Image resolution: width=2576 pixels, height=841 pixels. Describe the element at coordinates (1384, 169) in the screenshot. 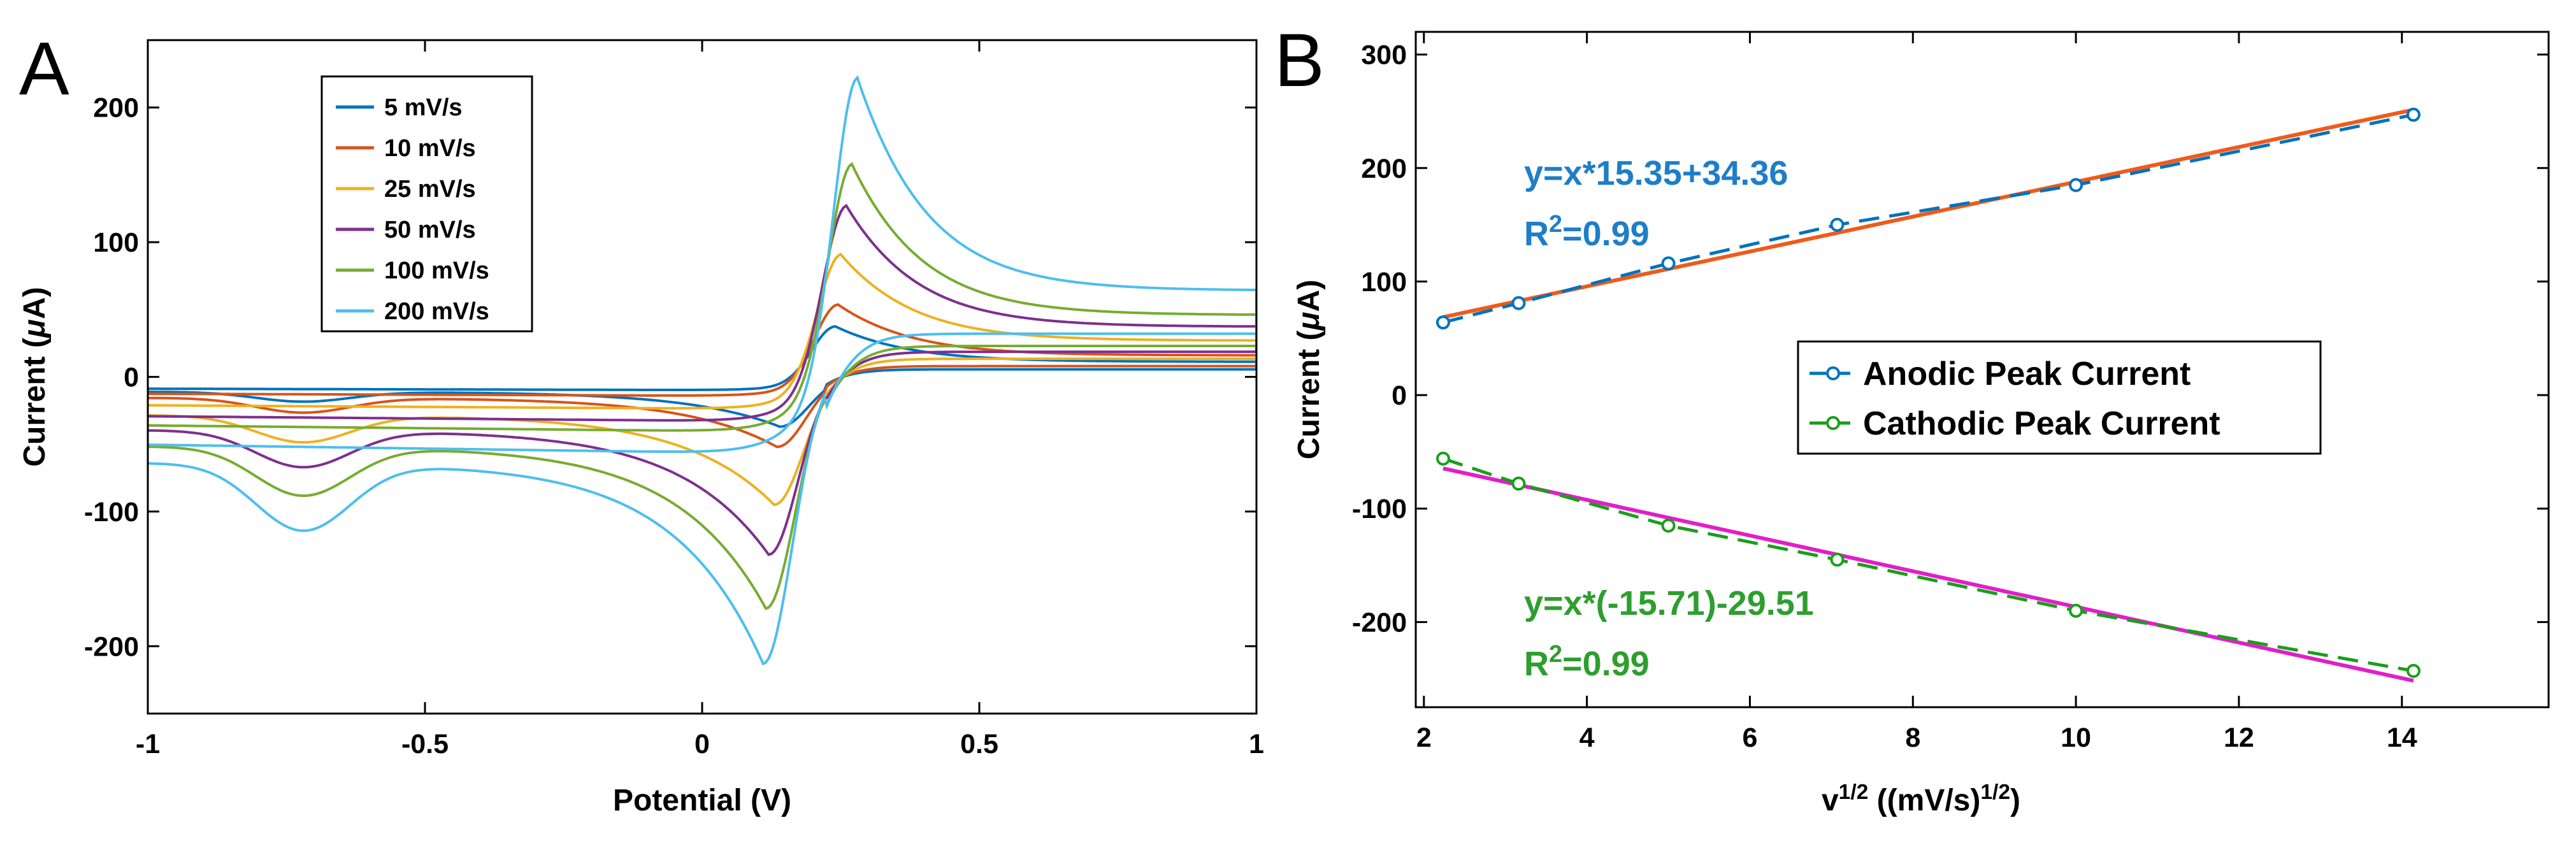

I see `y-tick-label-b: 200` at that location.